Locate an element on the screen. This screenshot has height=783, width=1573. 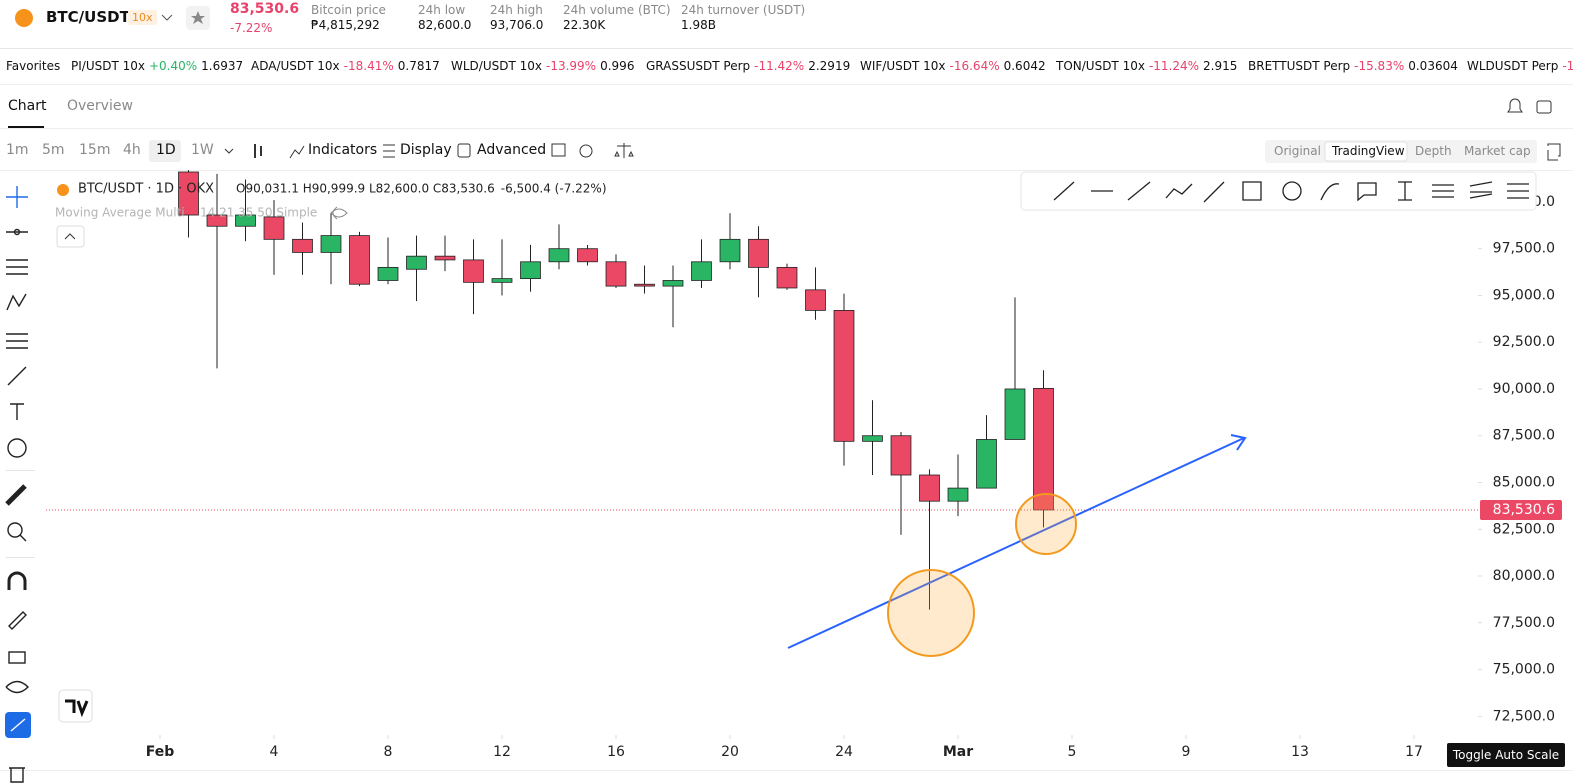
ticker: WLD/USDT 10x -13.99% 0.996 is located at coordinates (544, 66).